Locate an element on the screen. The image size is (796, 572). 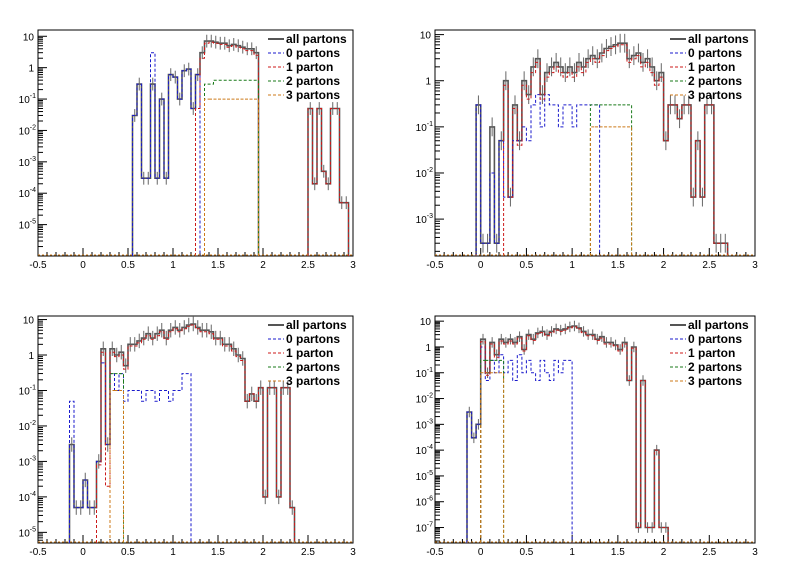
y-tick-exponent: -7 is located at coordinates (430, 525).